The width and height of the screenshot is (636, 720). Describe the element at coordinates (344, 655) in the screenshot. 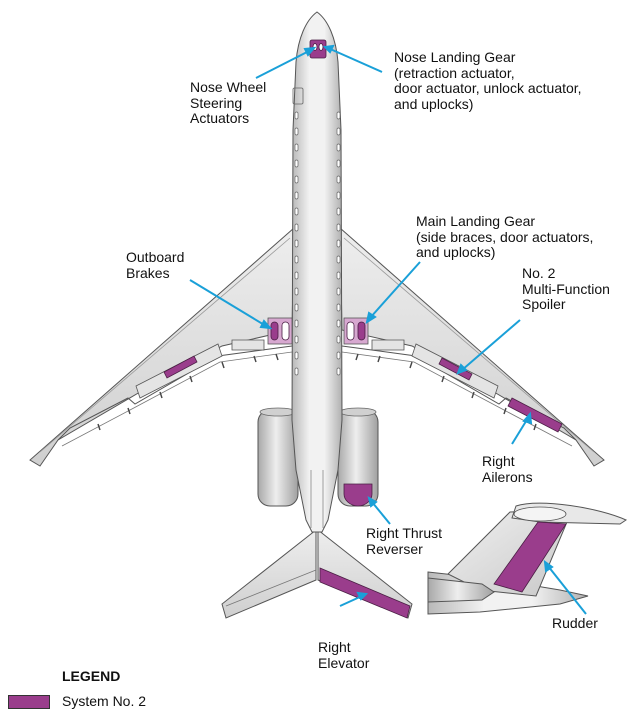

I see `right-elevator-label: Right Elevator` at that location.